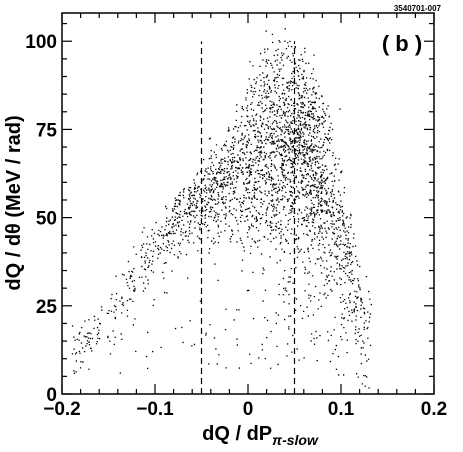  I want to click on x-tick-label: −0.1, so click(155, 409).